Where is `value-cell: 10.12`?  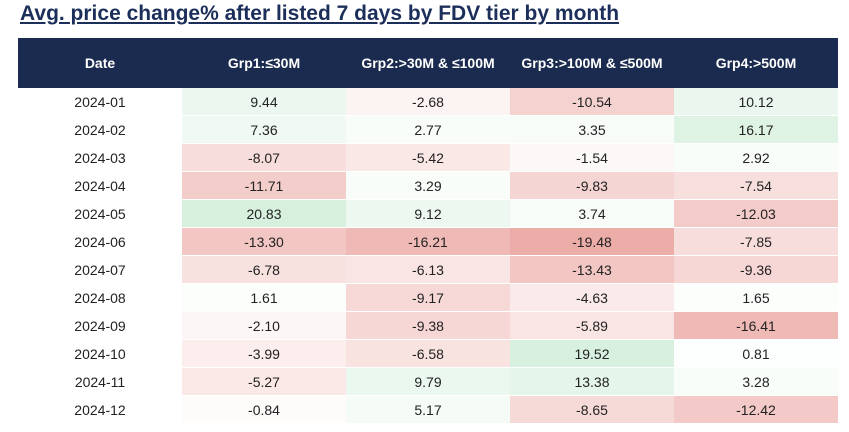 value-cell: 10.12 is located at coordinates (756, 102).